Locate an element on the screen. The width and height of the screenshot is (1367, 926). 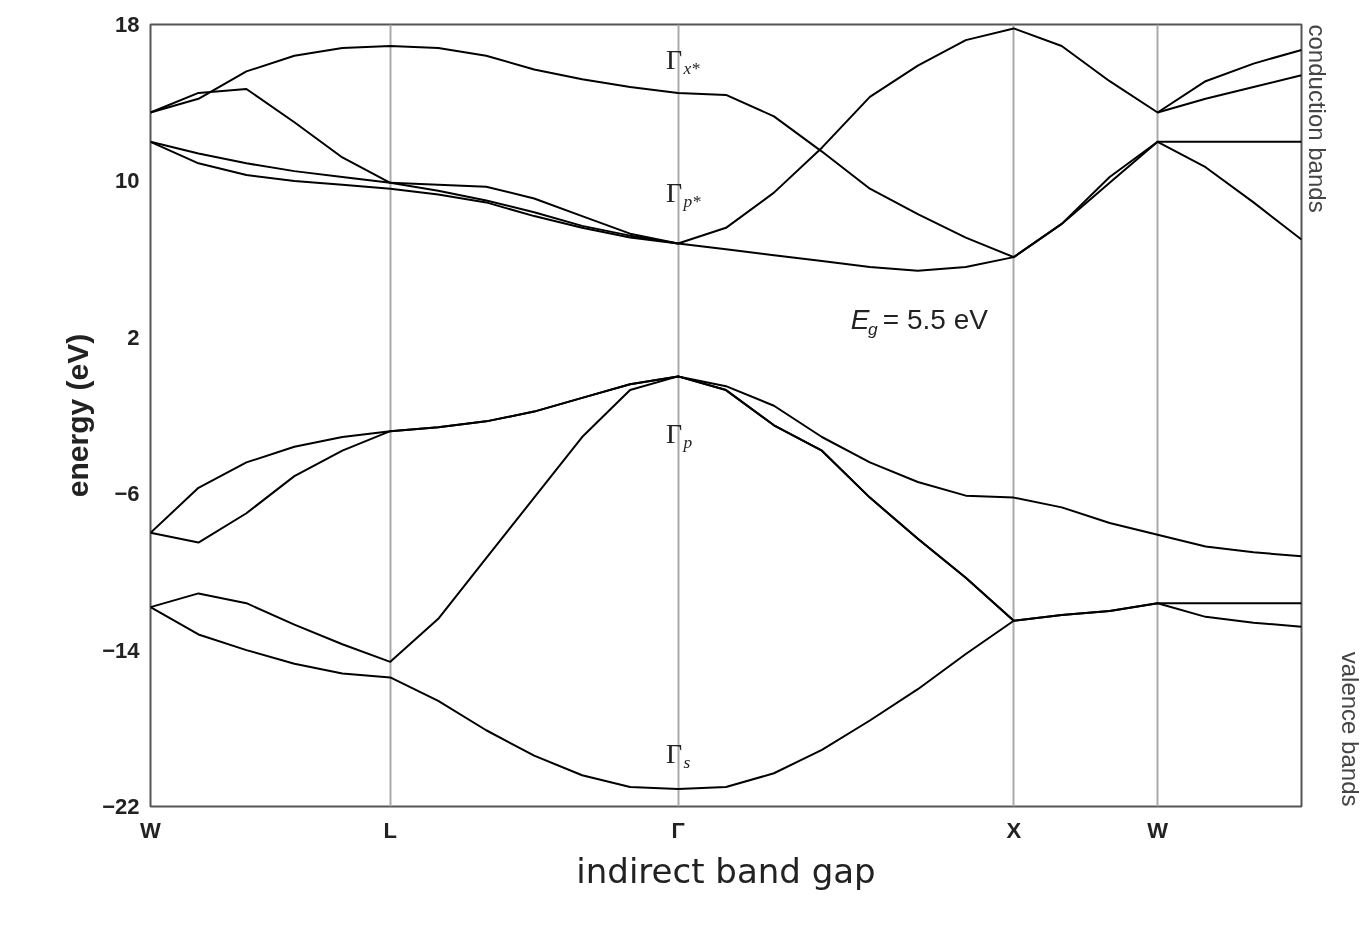
y-tick-label: 2 is located at coordinates (133, 337).